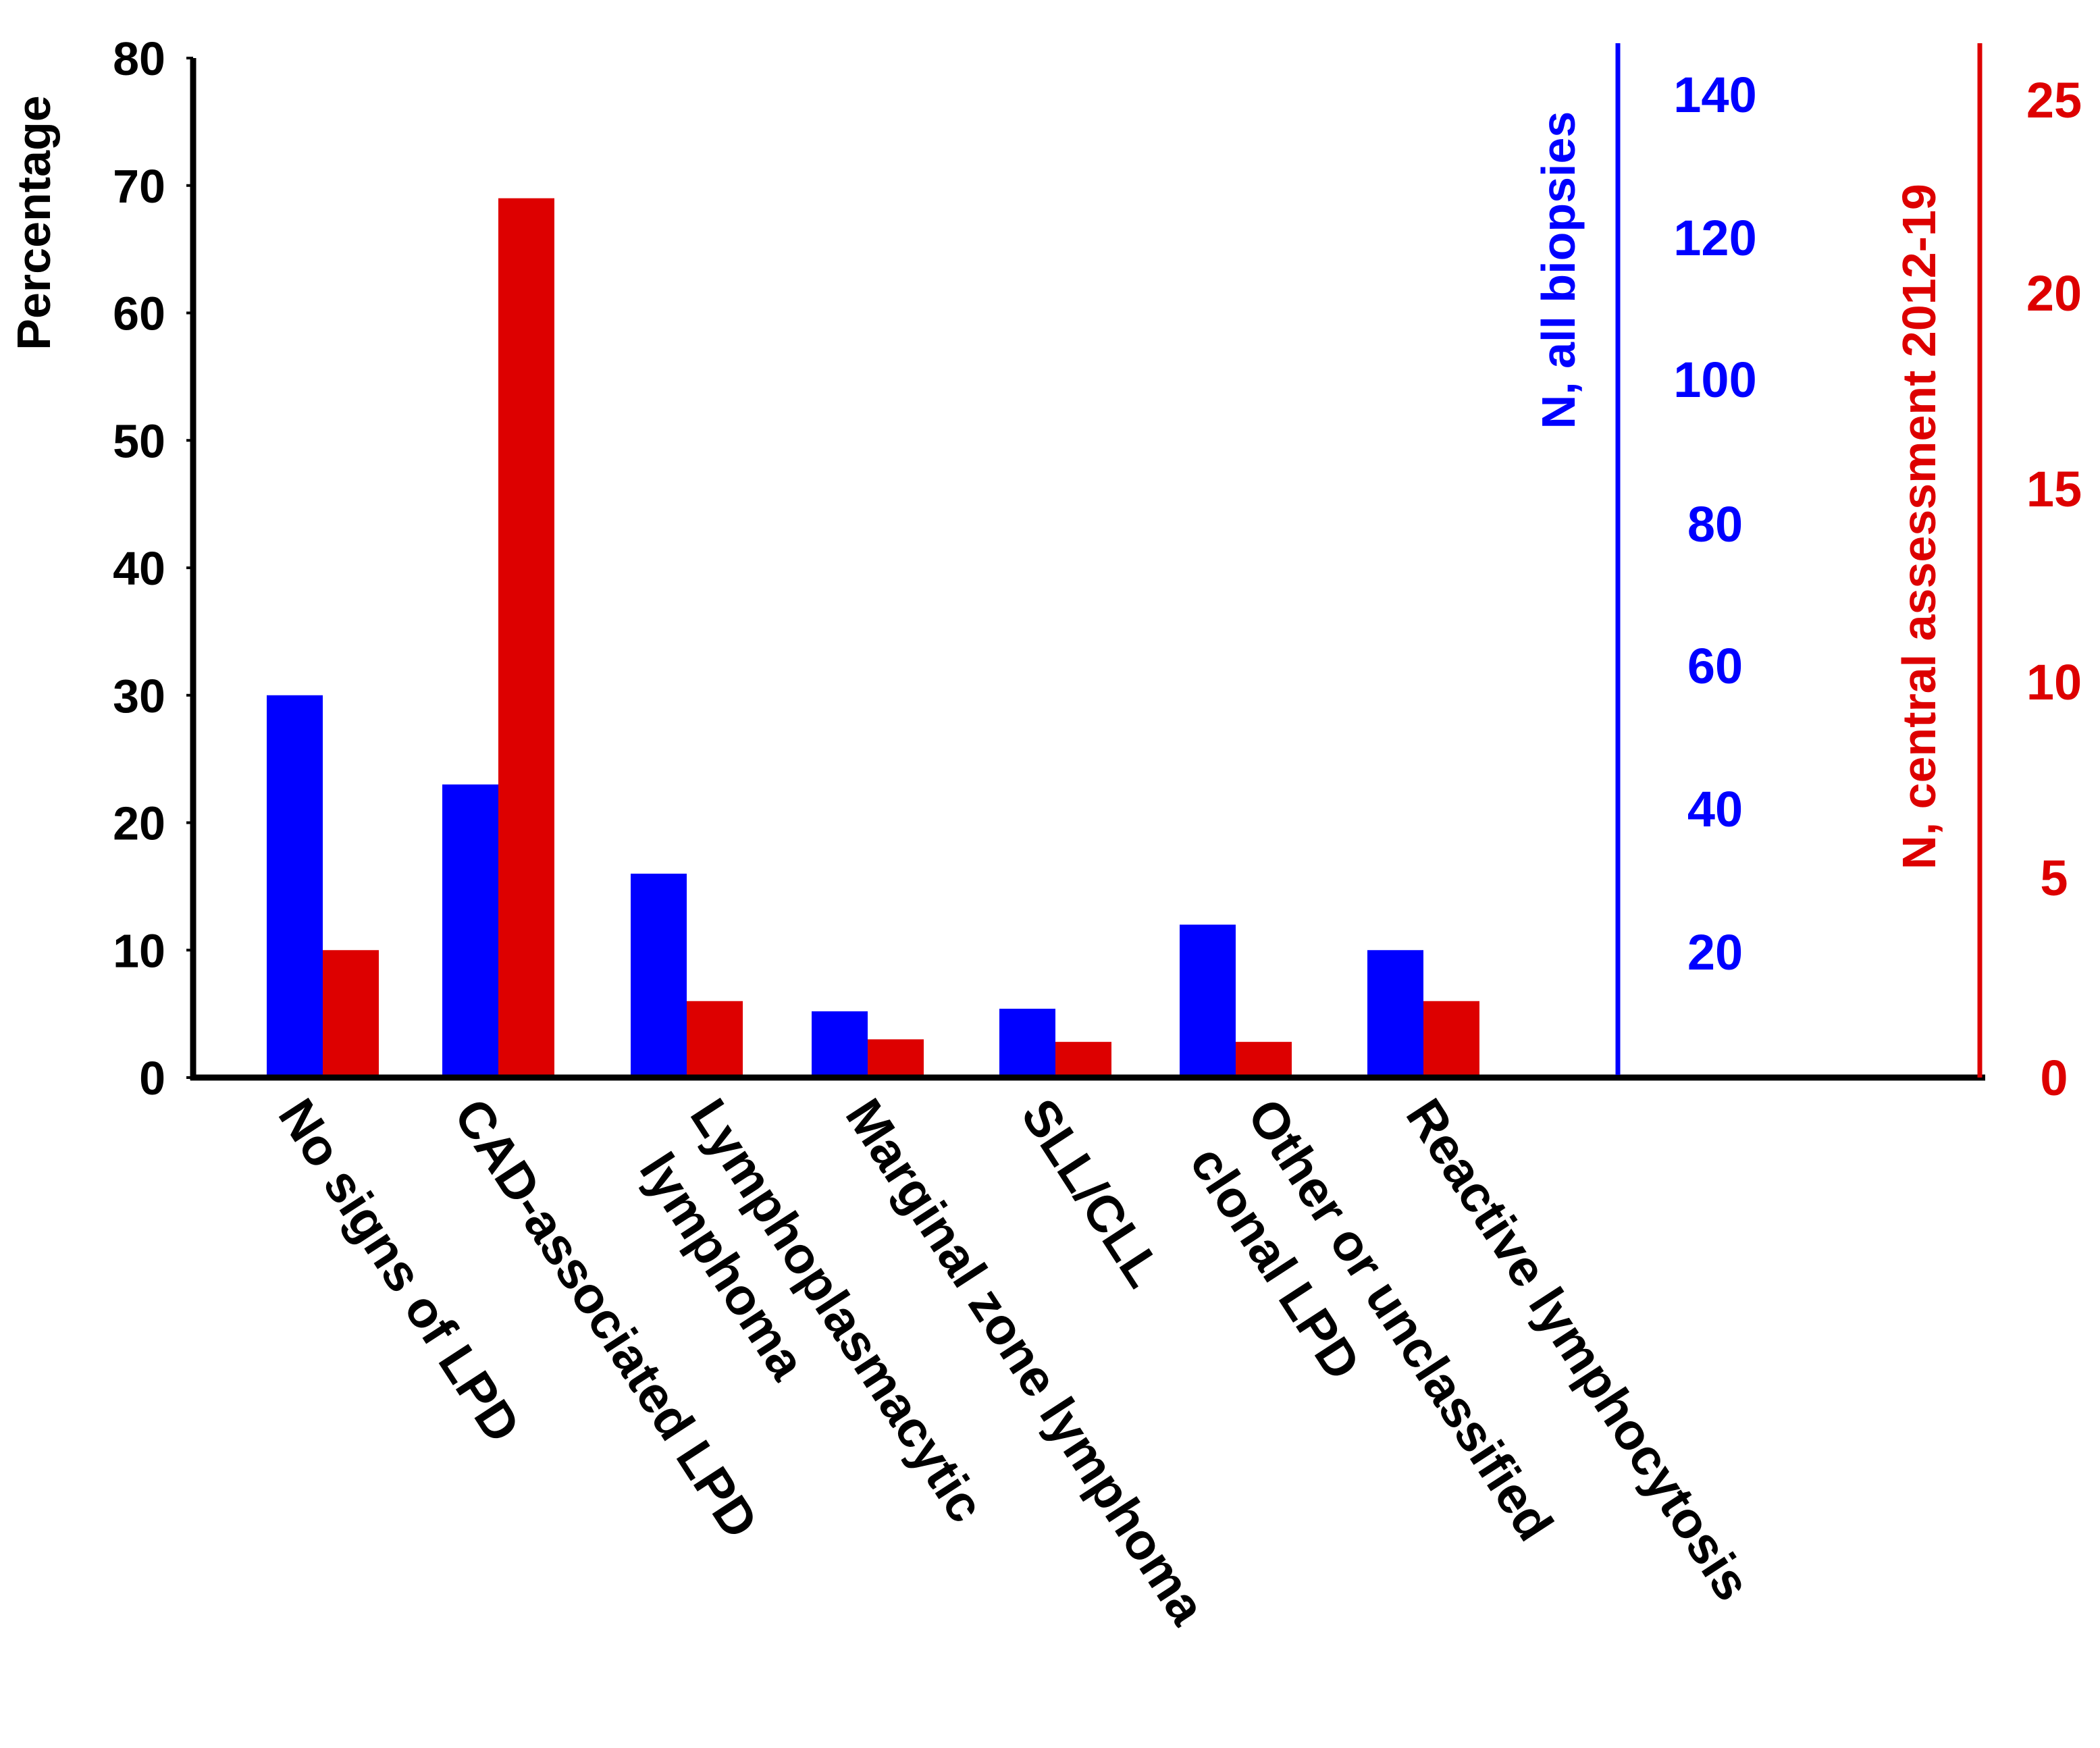 The height and width of the screenshot is (1748, 2100). Describe the element at coordinates (139, 187) in the screenshot. I see `left-tick-label-7: 70` at that location.